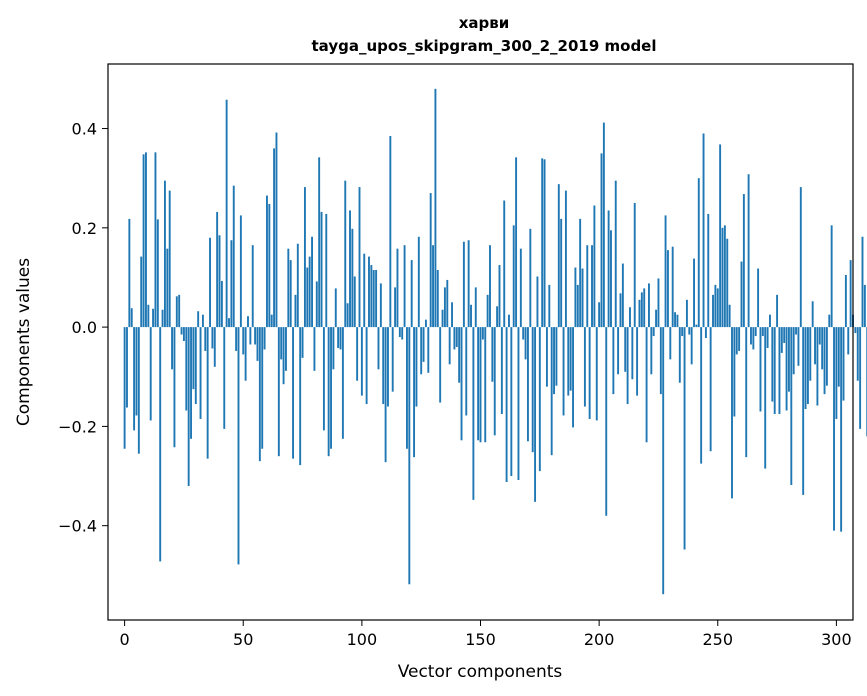 Image resolution: width=867 pixels, height=696 pixels. Describe the element at coordinates (77, 526) in the screenshot. I see `y-tick-label: −0.4` at that location.